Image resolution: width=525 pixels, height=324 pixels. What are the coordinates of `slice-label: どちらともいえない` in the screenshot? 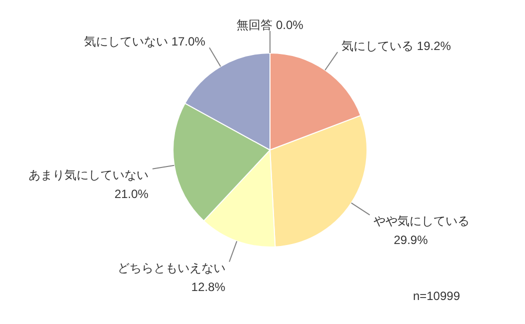 It's located at (171, 267).